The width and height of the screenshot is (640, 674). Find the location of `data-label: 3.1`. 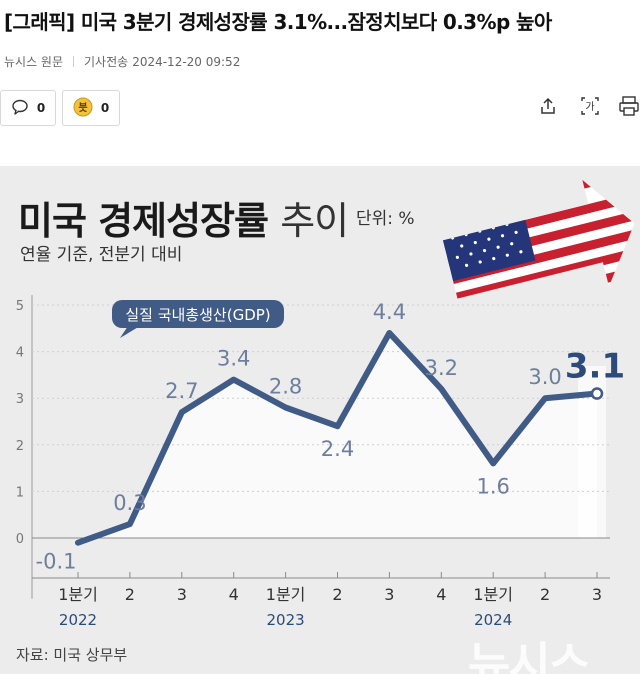

data-label: 3.1 is located at coordinates (595, 367).